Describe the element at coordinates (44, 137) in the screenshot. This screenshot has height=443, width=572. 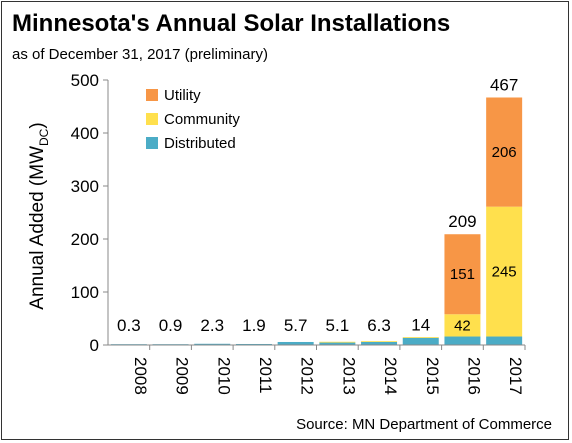
I see `y-axis-label-subscript: DC` at that location.